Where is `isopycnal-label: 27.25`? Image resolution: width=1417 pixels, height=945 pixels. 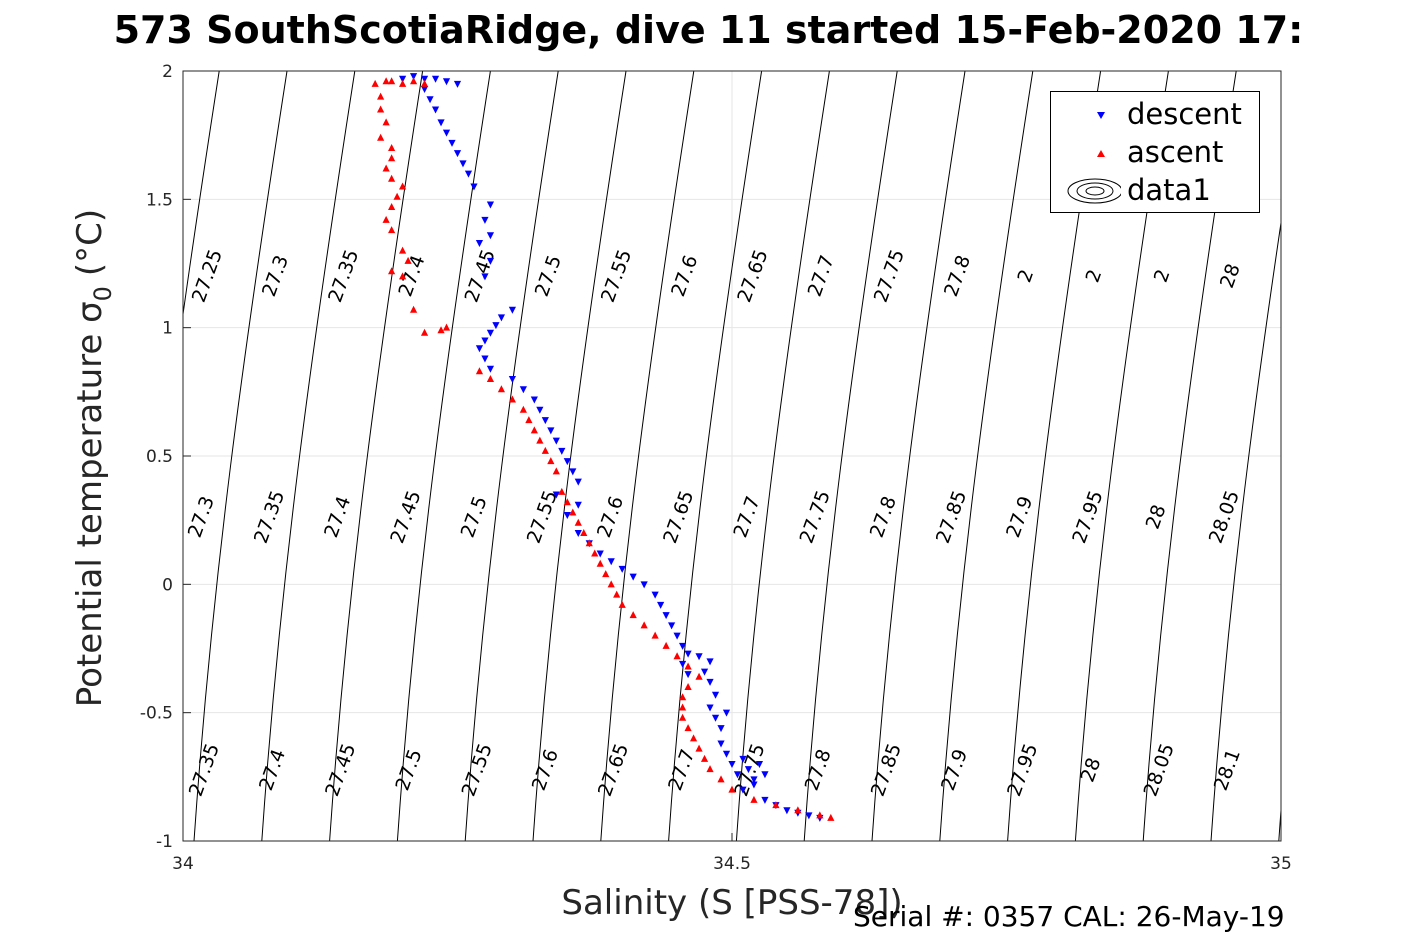
isopycnal-label: 27.25 is located at coordinates (207, 276).